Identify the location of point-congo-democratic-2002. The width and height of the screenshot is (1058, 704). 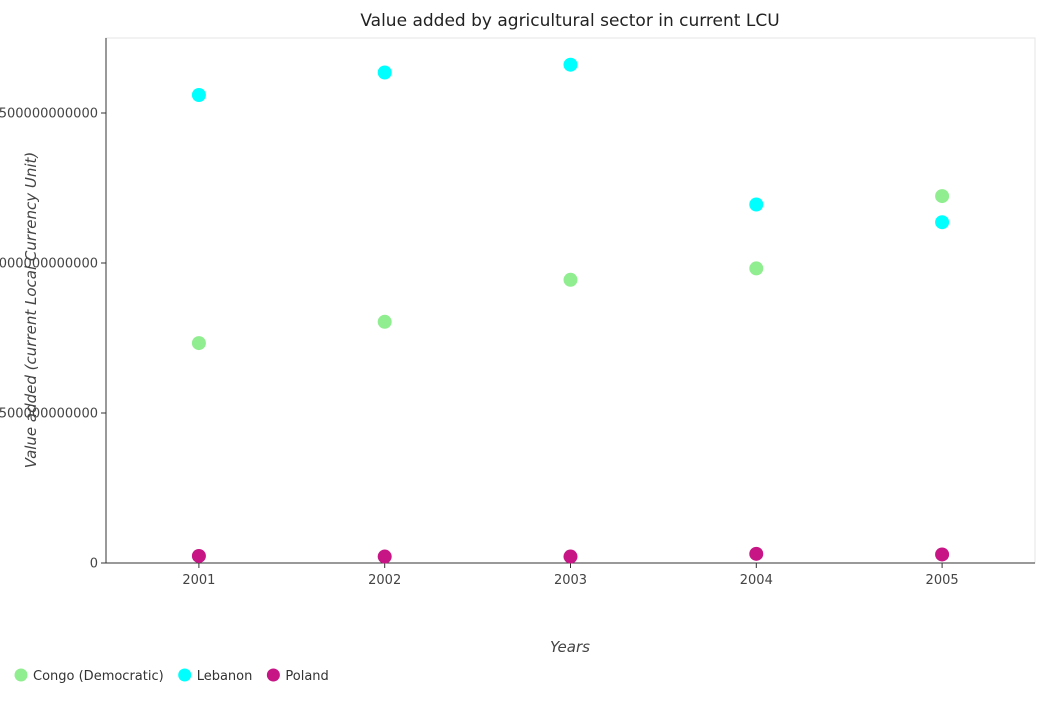
(384, 321).